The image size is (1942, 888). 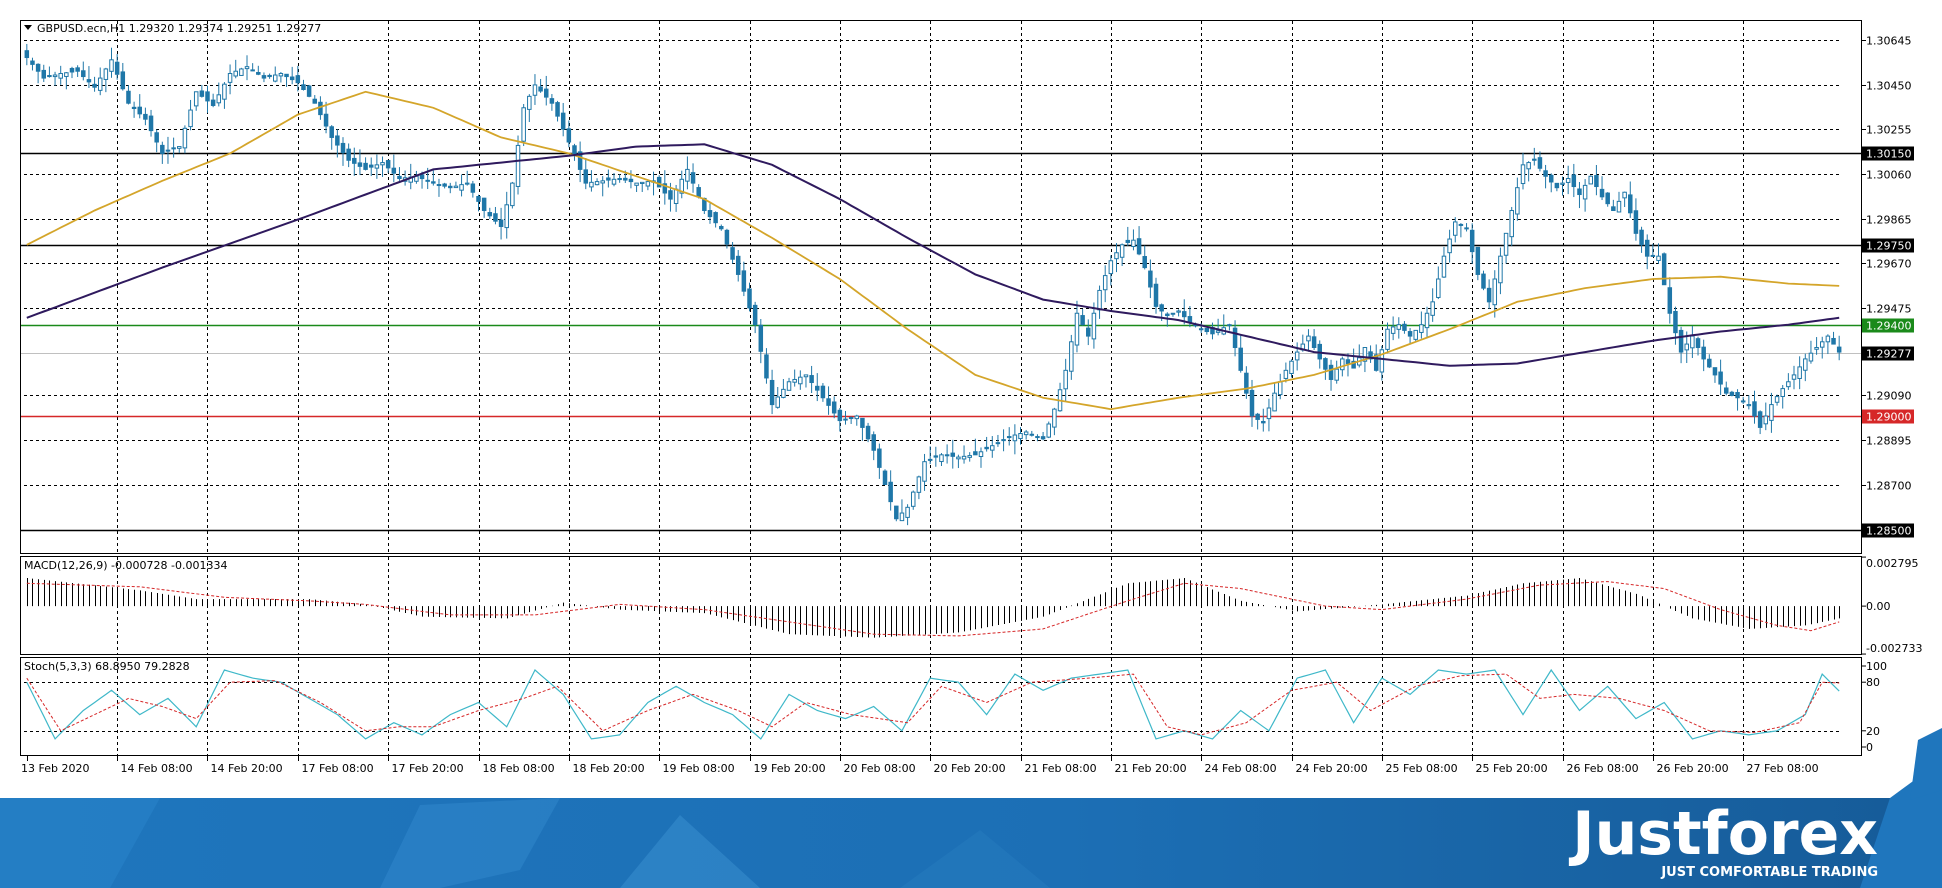 I want to click on price-tick-label: 1.29670, so click(x=1889, y=264).